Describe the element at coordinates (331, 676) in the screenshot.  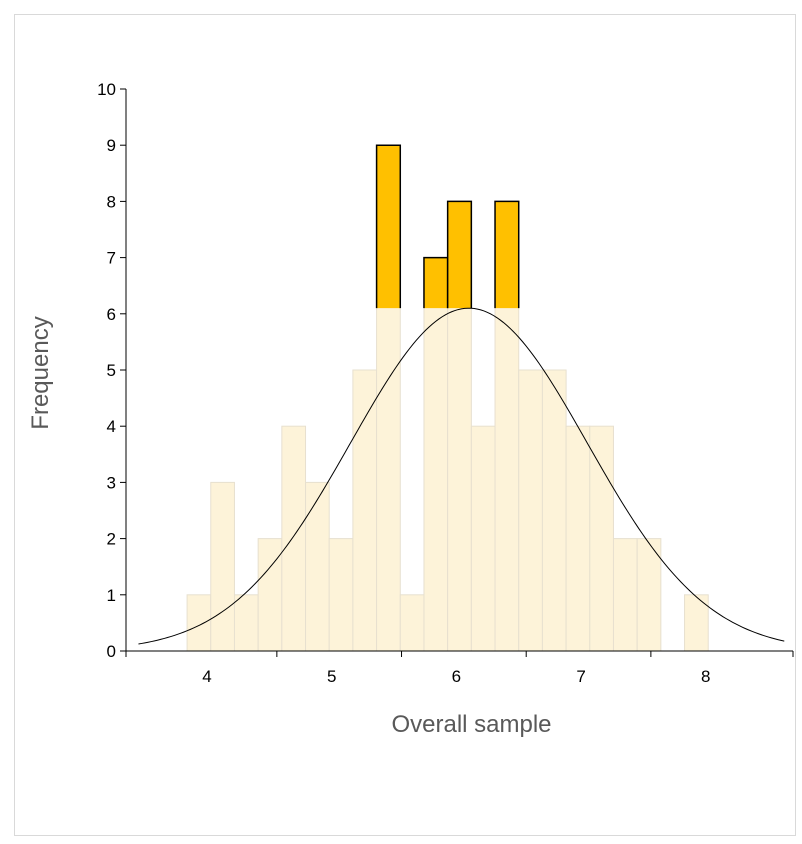
I see `x-tick-label: 5` at that location.